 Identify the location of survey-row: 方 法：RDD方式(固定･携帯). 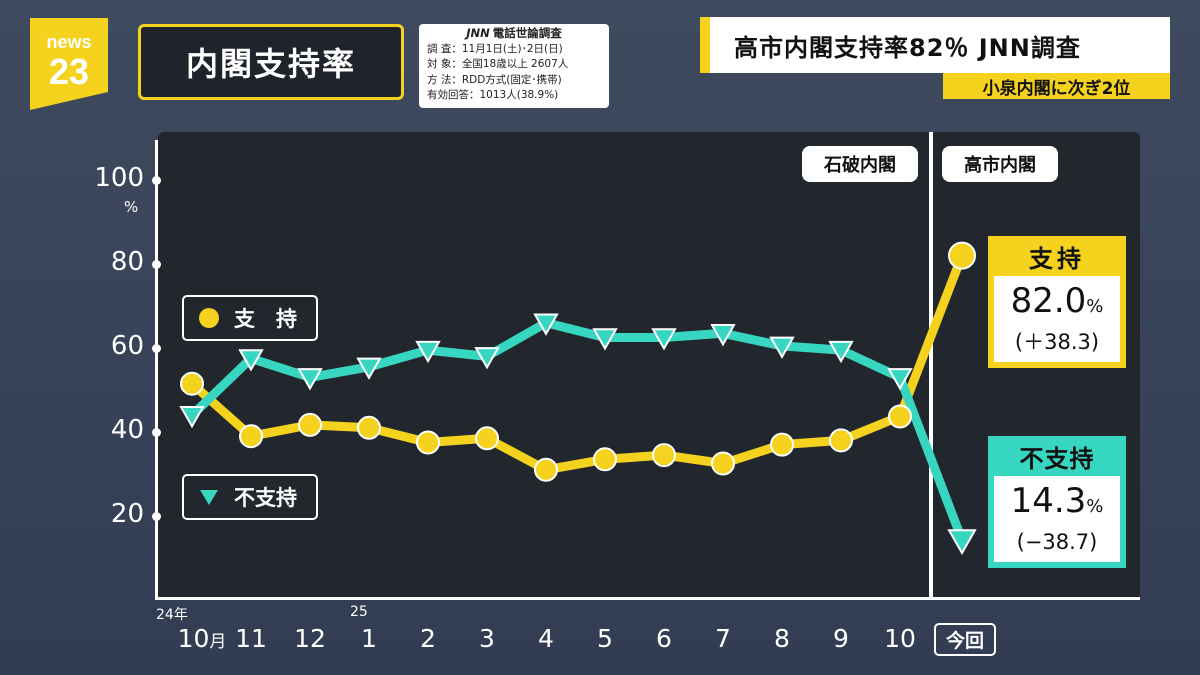
(494, 79).